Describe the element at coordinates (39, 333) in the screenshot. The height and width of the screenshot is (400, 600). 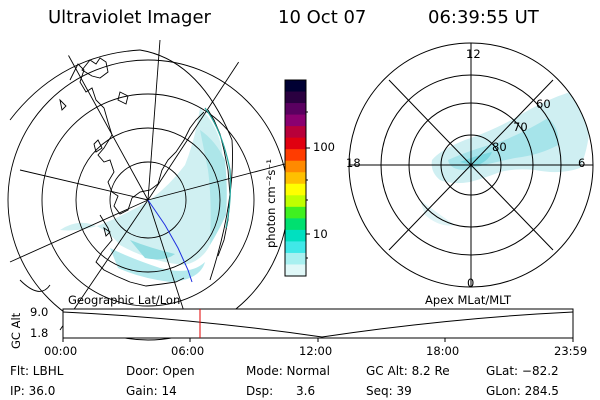
I see `altitude-tick-1-8: 1.8` at that location.